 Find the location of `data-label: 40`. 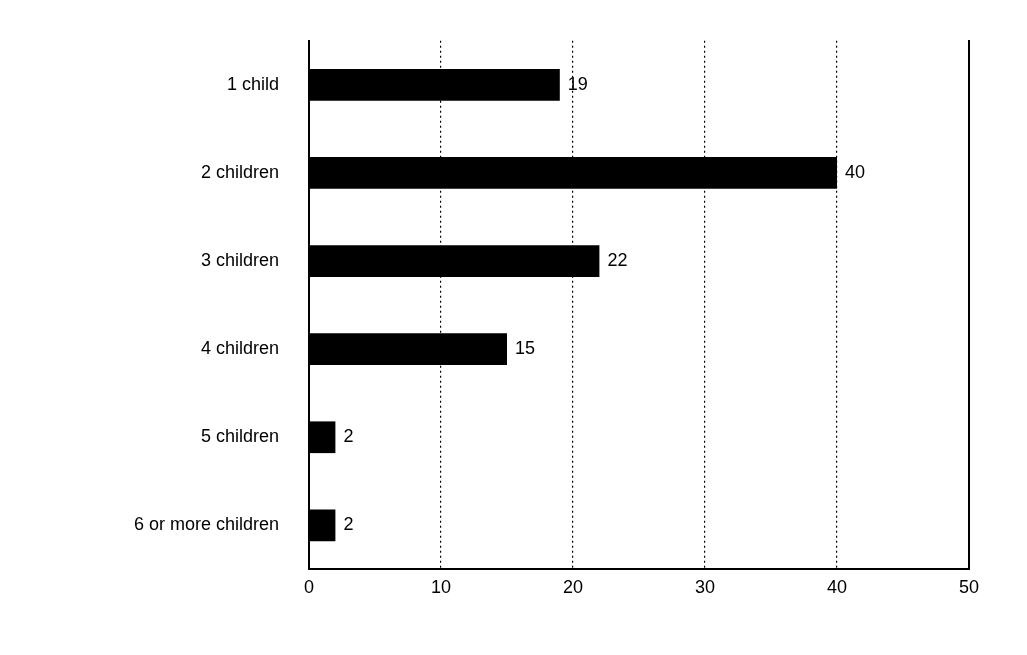

data-label: 40 is located at coordinates (855, 171).